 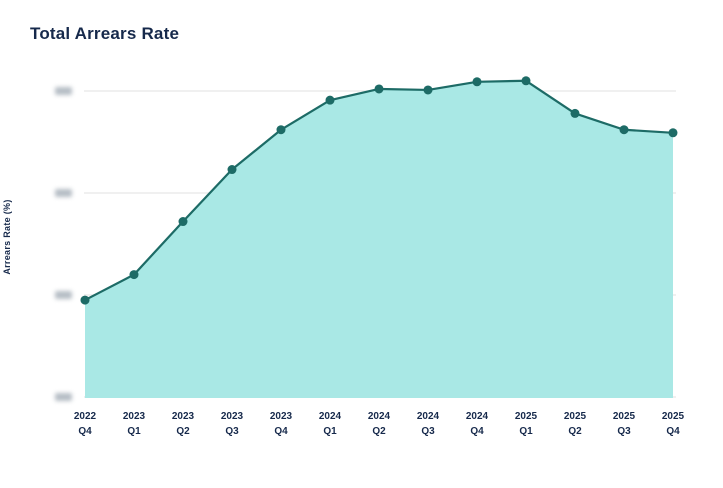 What do you see at coordinates (85, 416) in the screenshot?
I see `x-tick-line: 2022` at bounding box center [85, 416].